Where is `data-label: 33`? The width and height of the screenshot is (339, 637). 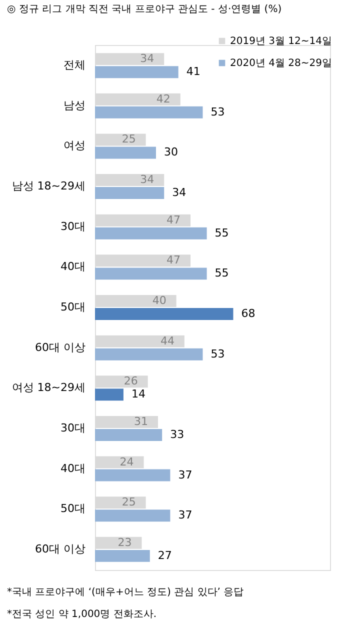
data-label: 33 is located at coordinates (177, 434).